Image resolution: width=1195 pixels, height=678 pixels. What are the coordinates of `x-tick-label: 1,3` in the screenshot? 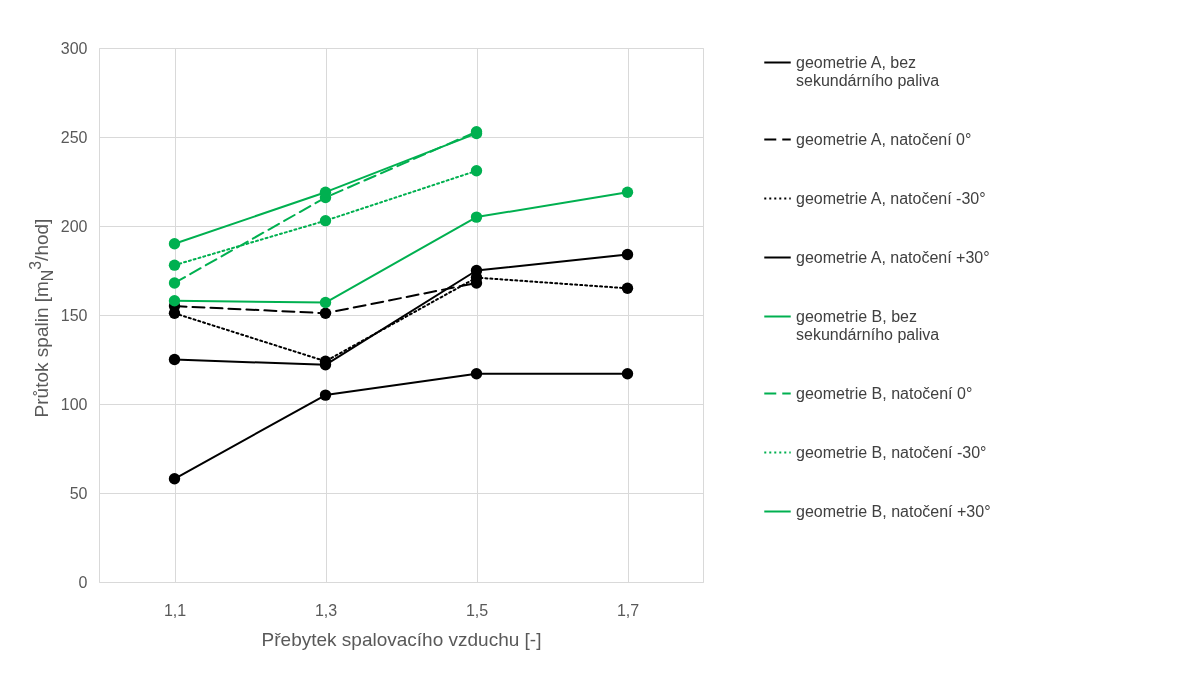 It's located at (326, 610).